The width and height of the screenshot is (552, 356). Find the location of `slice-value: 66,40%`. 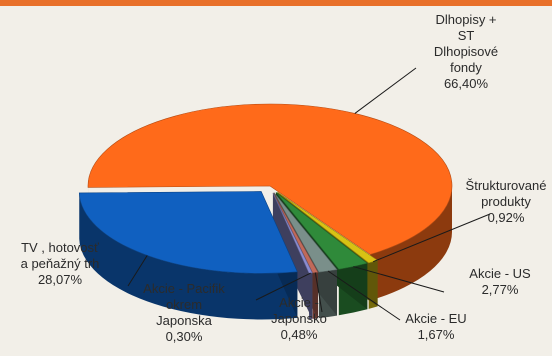

slice-value: 66,40% is located at coordinates (466, 83).